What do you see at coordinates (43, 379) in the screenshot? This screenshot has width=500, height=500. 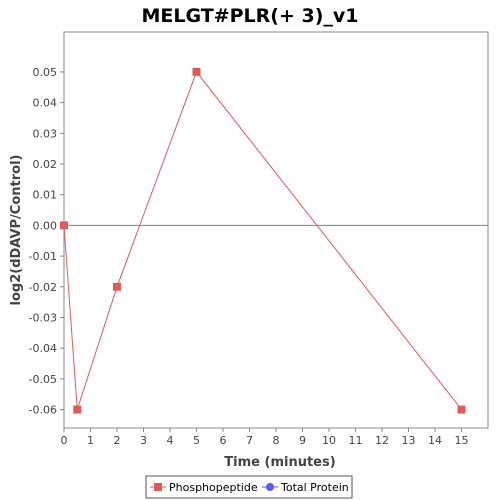 I see `y-tick-label: -0.05` at bounding box center [43, 379].